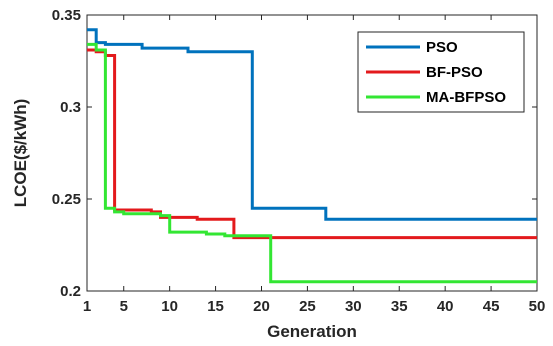 The height and width of the screenshot is (346, 553). Describe the element at coordinates (124, 306) in the screenshot. I see `x-tick-label: 5` at that location.